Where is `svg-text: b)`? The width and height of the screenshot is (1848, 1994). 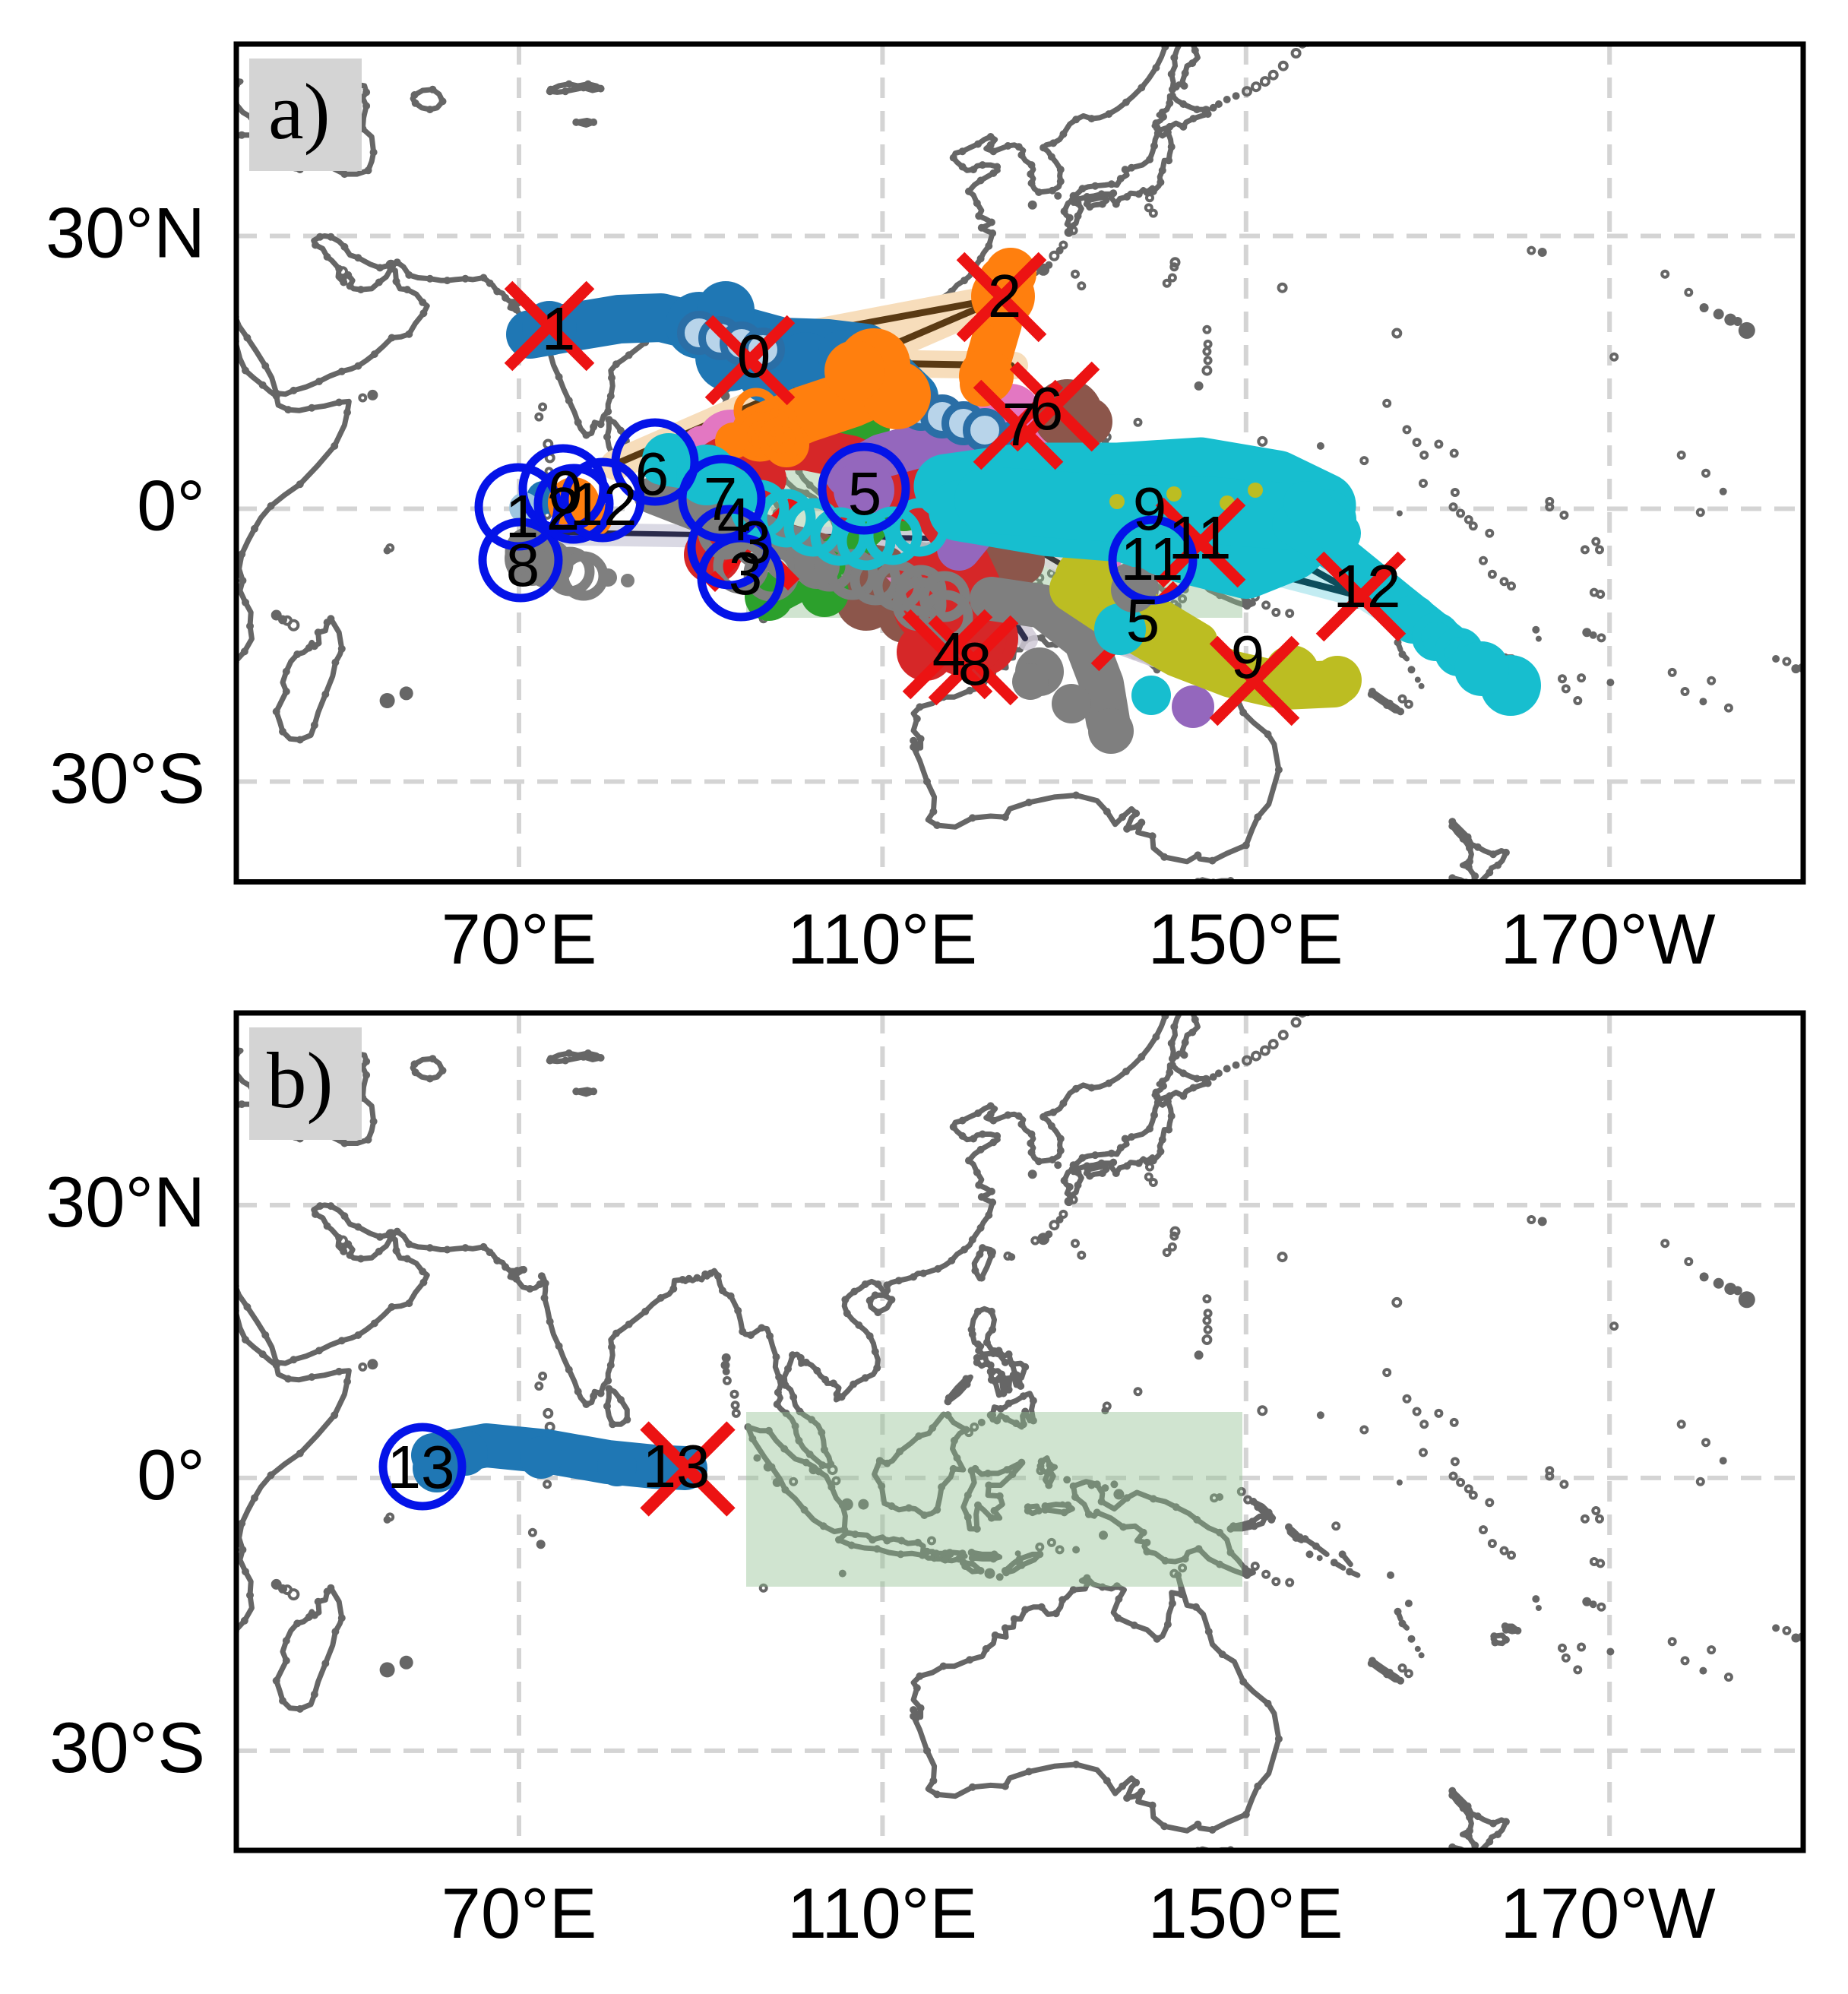 svg-text: b) is located at coordinates (300, 1080).